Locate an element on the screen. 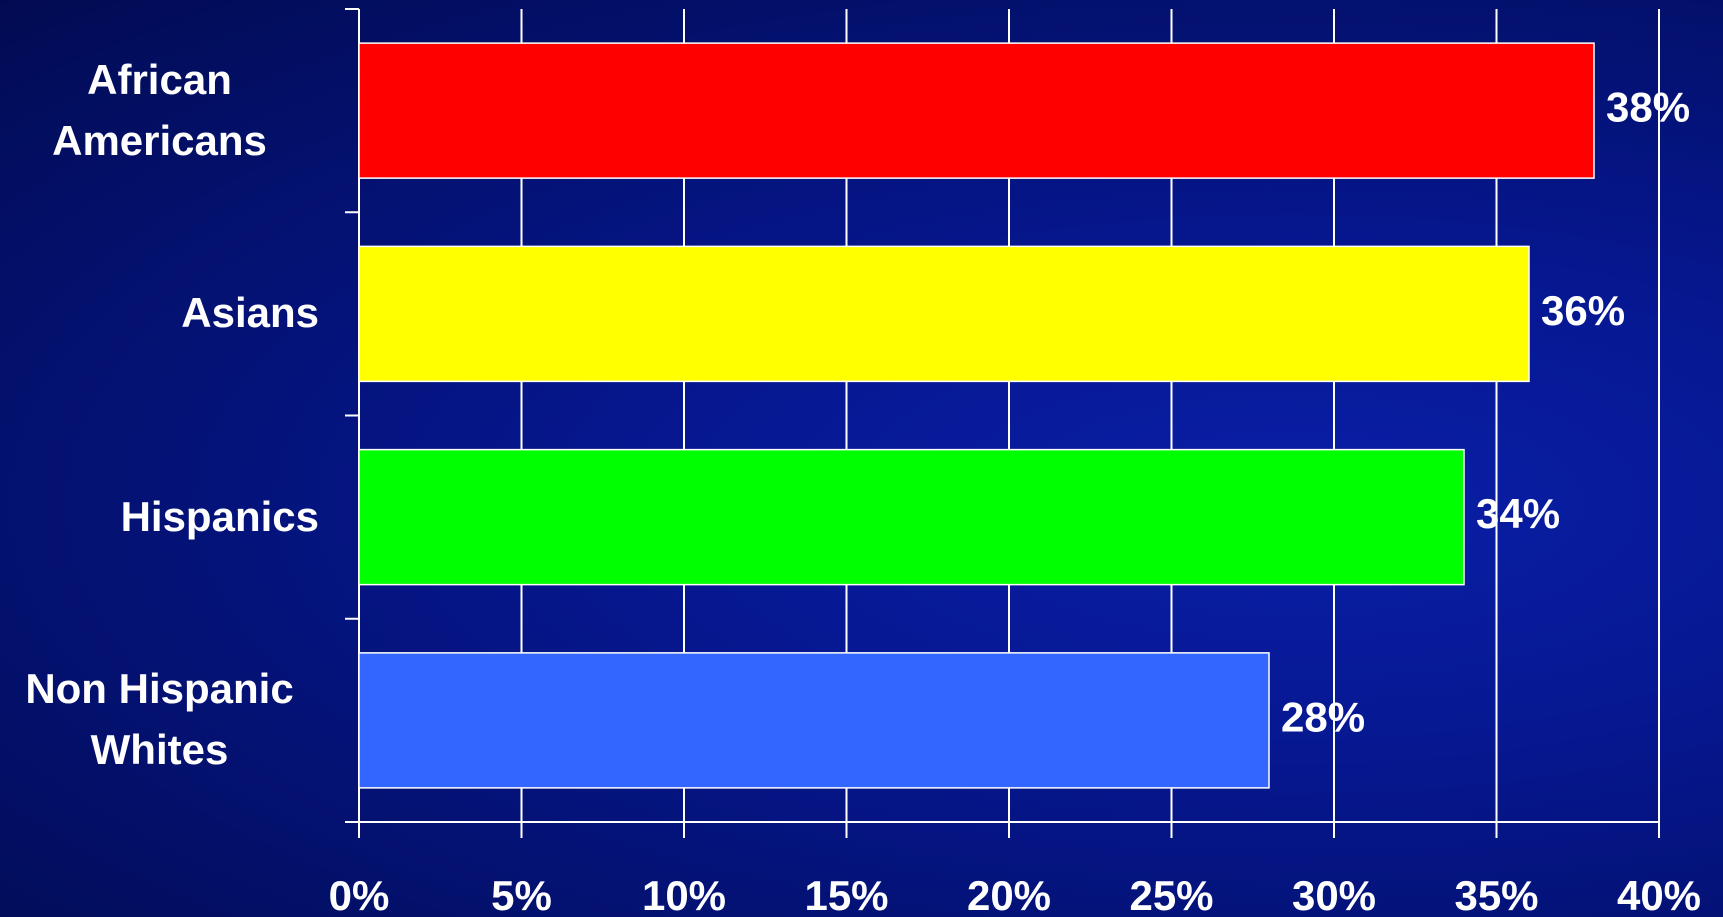  x-tick-label: 20% is located at coordinates (1009, 894).